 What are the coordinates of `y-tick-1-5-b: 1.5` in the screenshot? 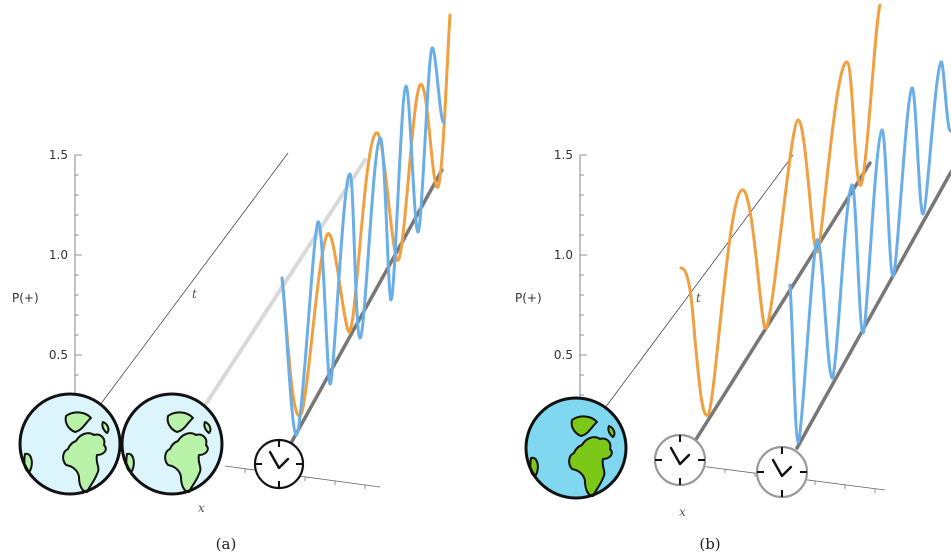 It's located at (563, 155).